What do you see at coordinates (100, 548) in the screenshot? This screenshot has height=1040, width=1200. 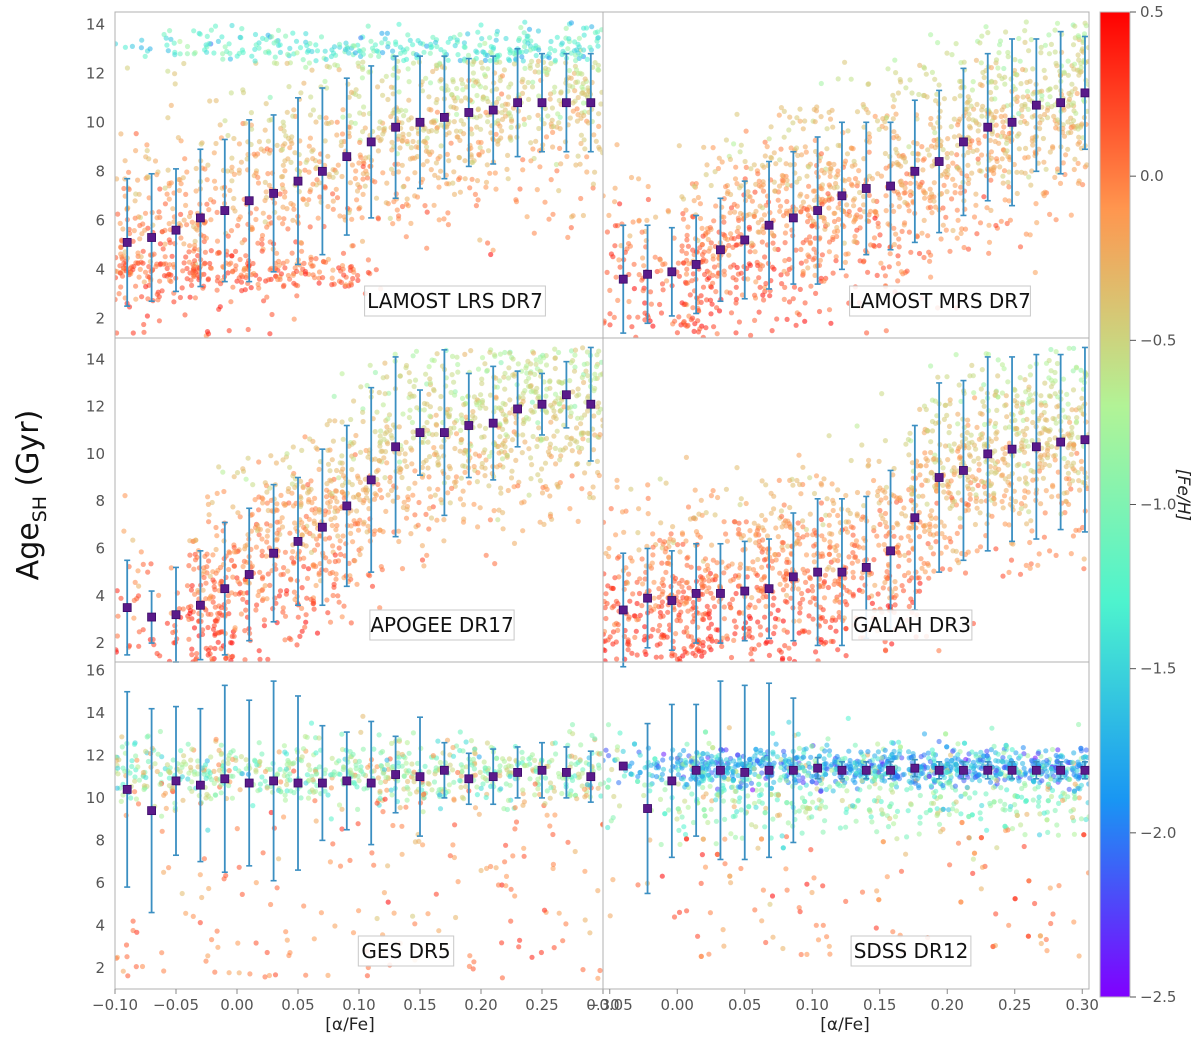 I see `y-tick-label: 6` at bounding box center [100, 548].